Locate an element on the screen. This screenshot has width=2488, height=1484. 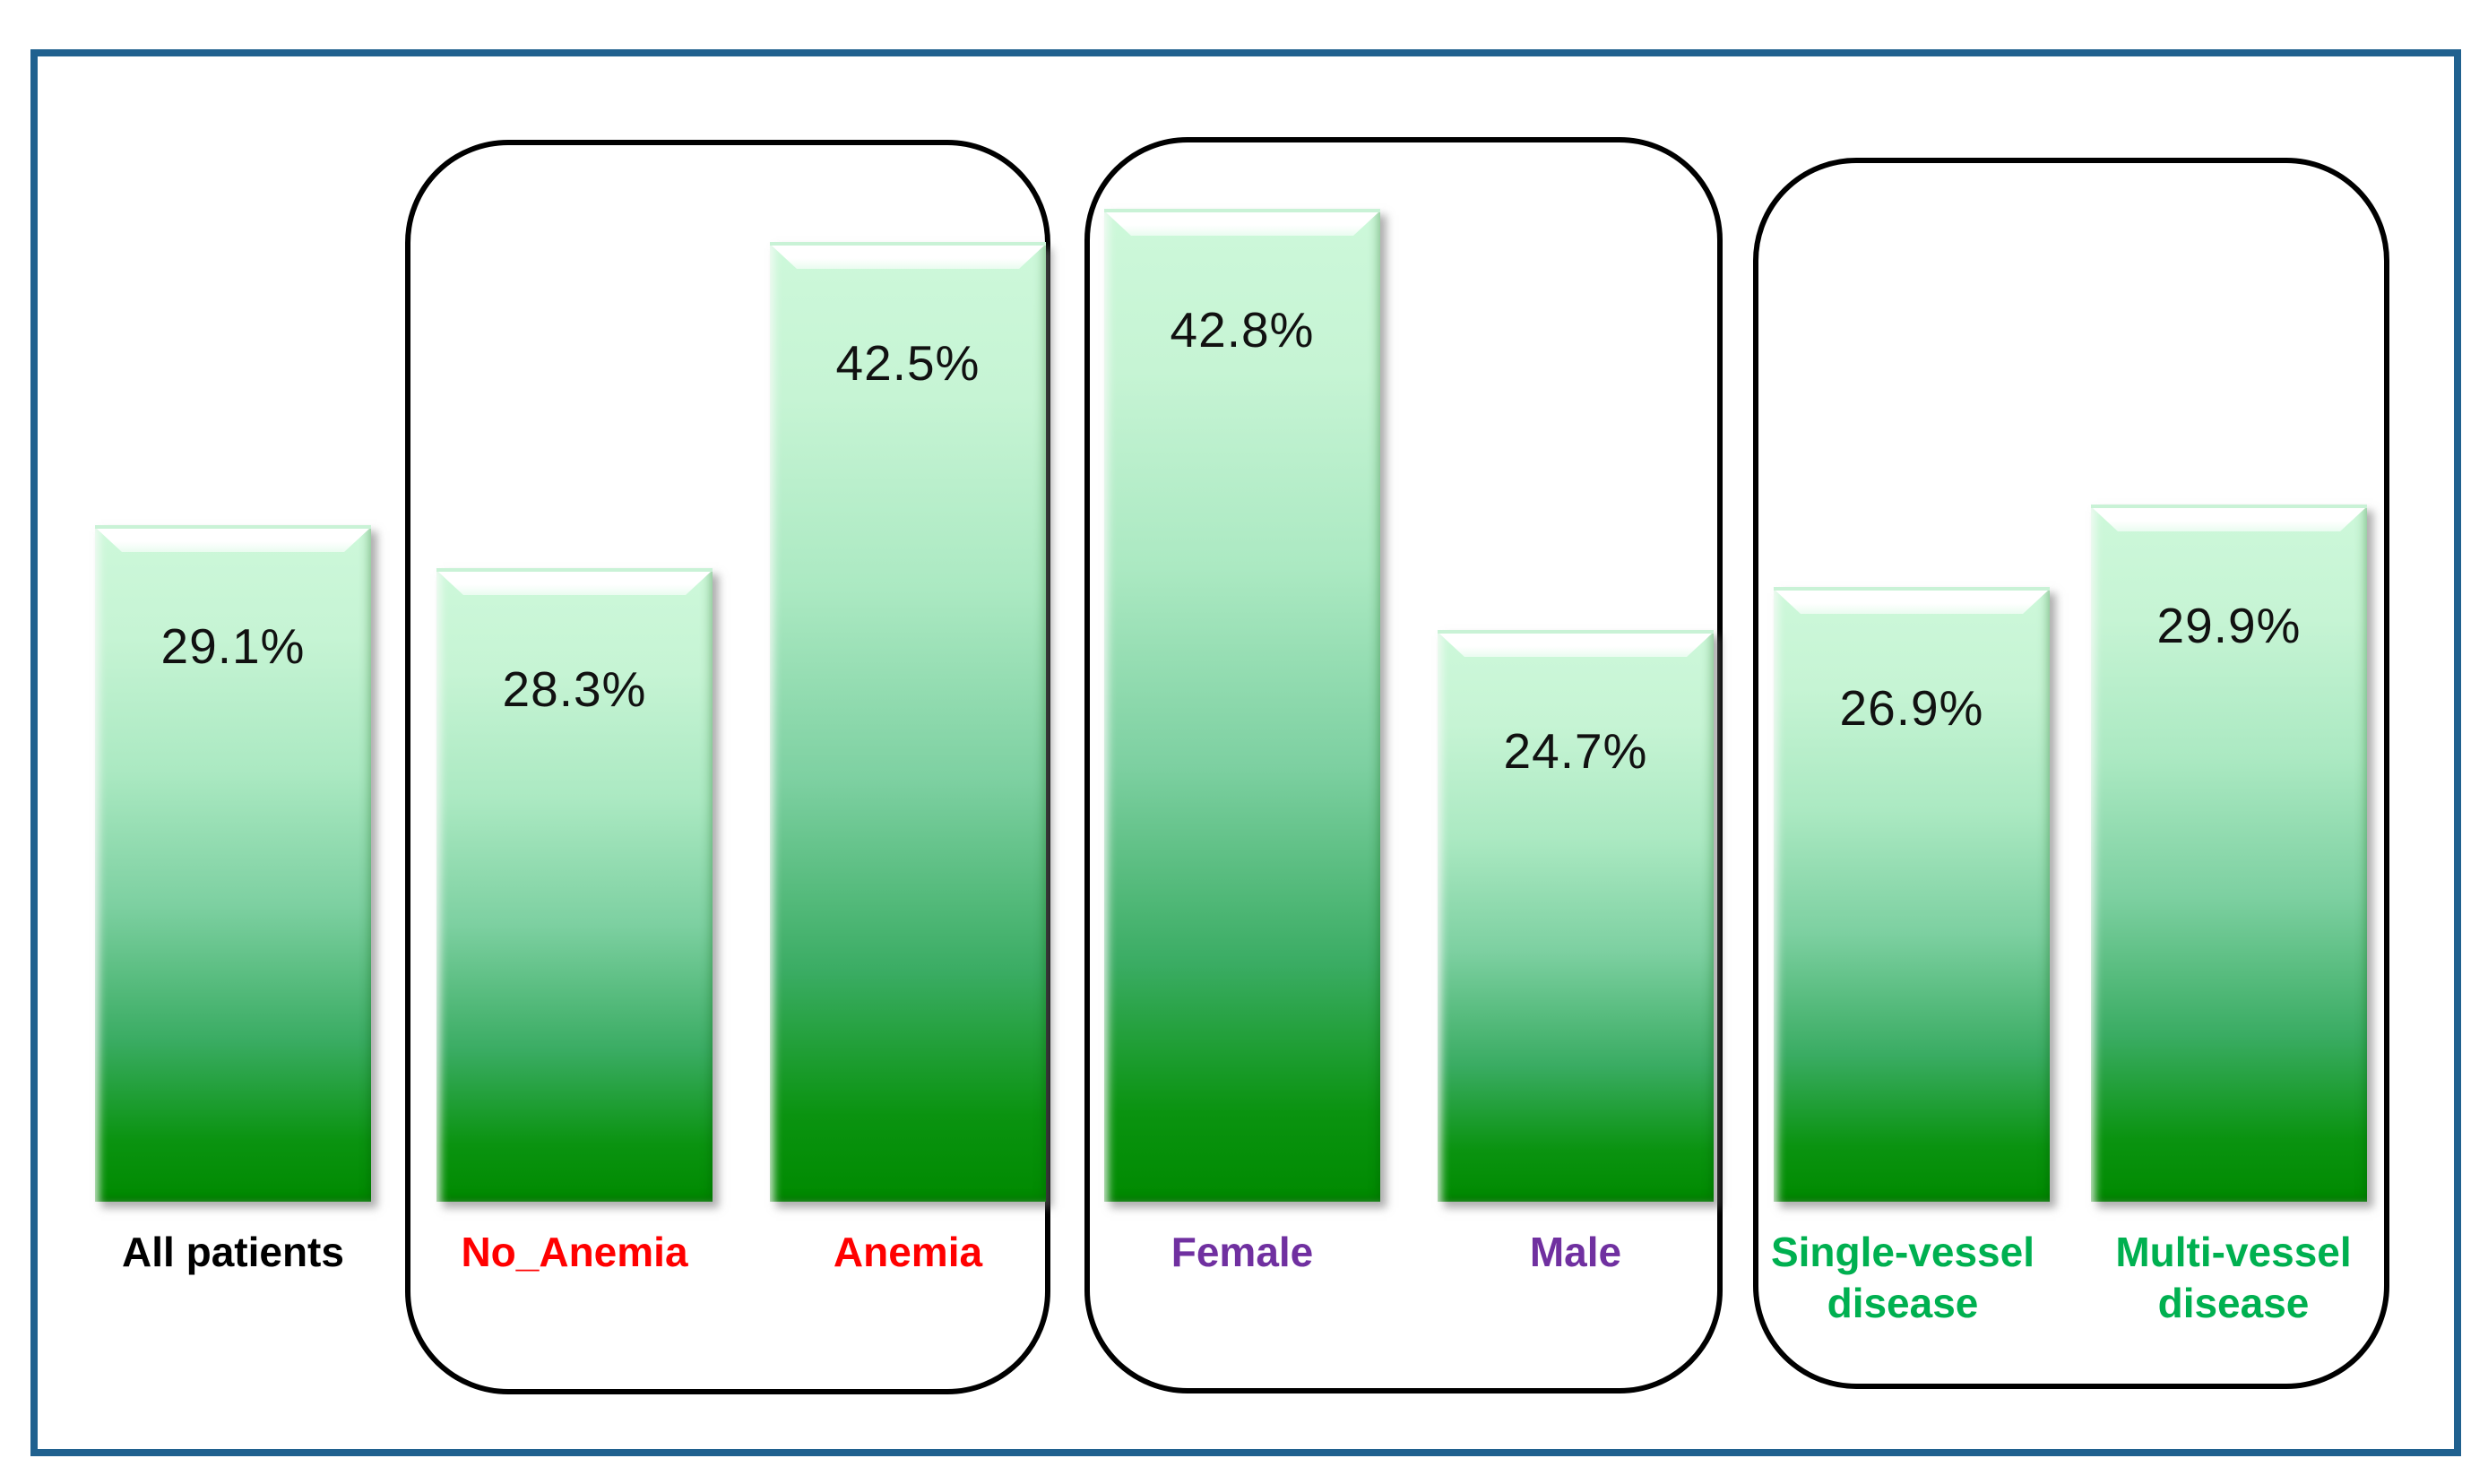
bar-multi-vessel-disease: 29.9% is located at coordinates (2229, 853).